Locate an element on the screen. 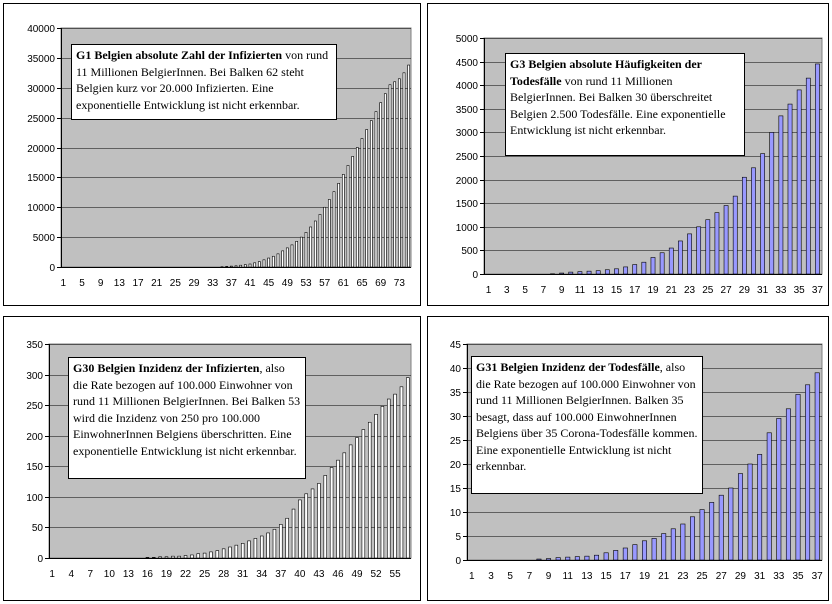 Image resolution: width=832 pixels, height=604 pixels. y-tick-label: 350 is located at coordinates (34, 345).